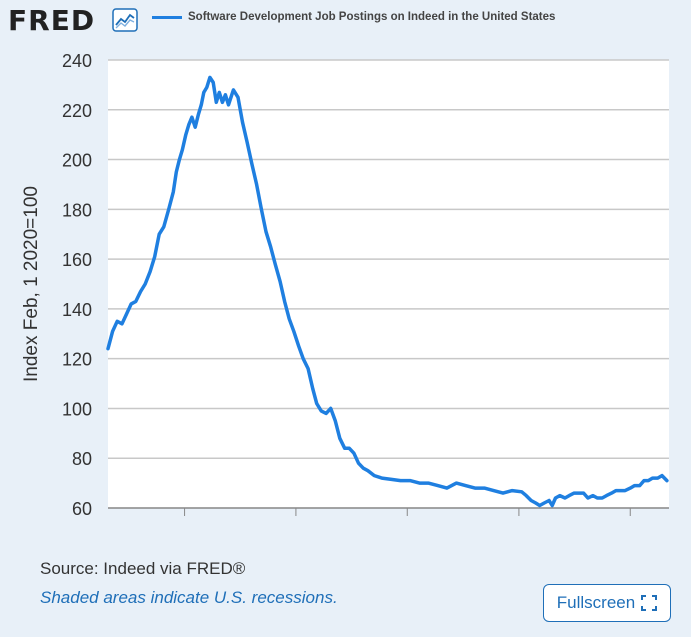 This screenshot has width=691, height=637. Describe the element at coordinates (77, 310) in the screenshot. I see `y-tick-label: 140` at that location.